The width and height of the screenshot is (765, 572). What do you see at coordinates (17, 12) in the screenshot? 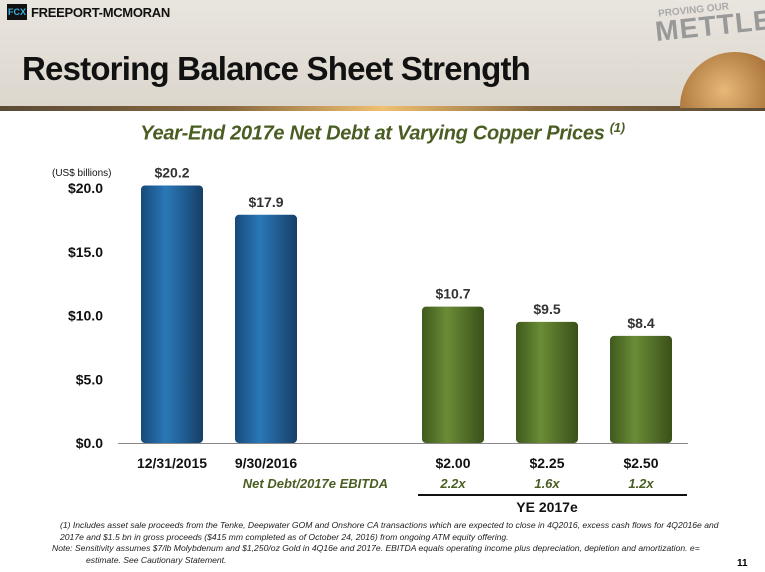
I see `logo-mark: FCX` at bounding box center [17, 12].